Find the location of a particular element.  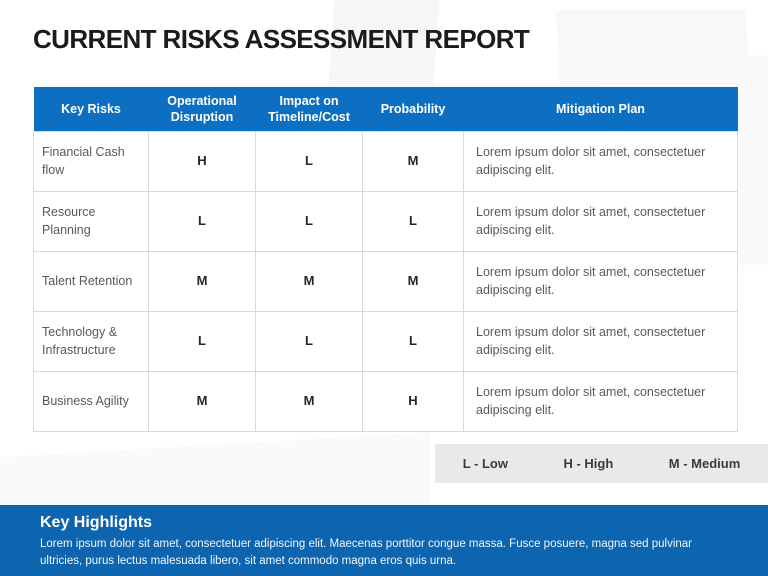

risk-name-cell: Resource Planning is located at coordinates (91, 221).